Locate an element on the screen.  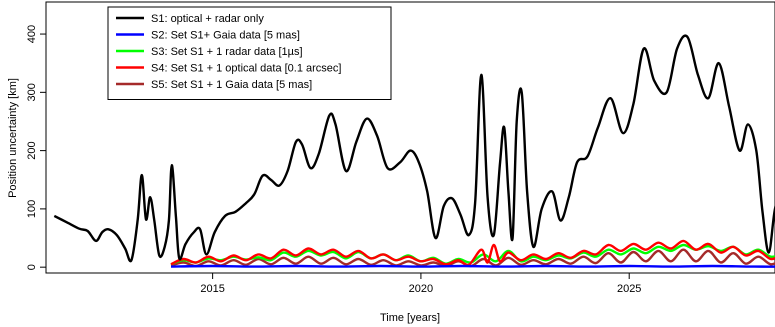
x-tick-label: 2015 is located at coordinates (212, 289).